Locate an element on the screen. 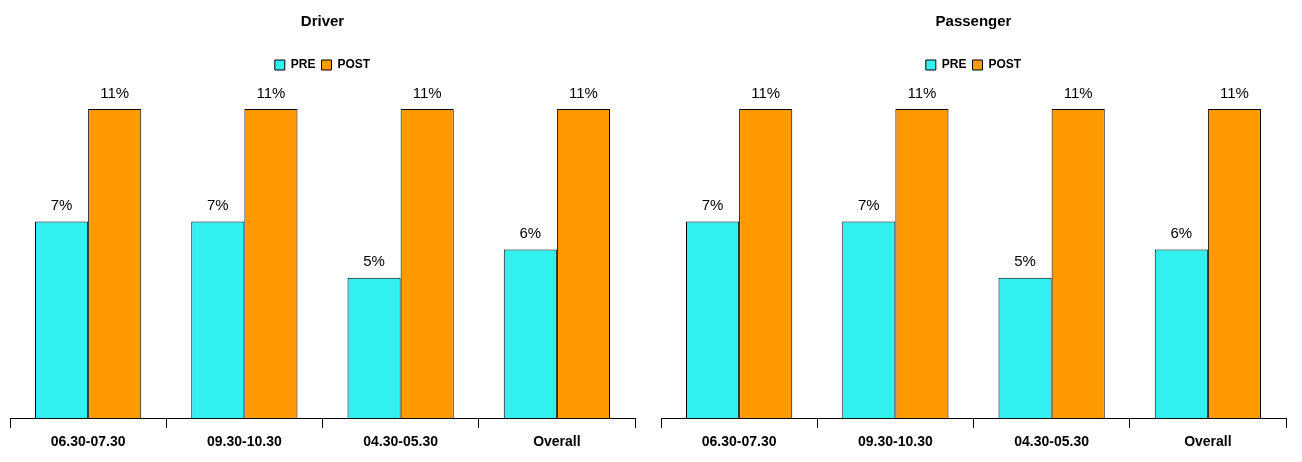  chart-title: Driver is located at coordinates (322, 21).